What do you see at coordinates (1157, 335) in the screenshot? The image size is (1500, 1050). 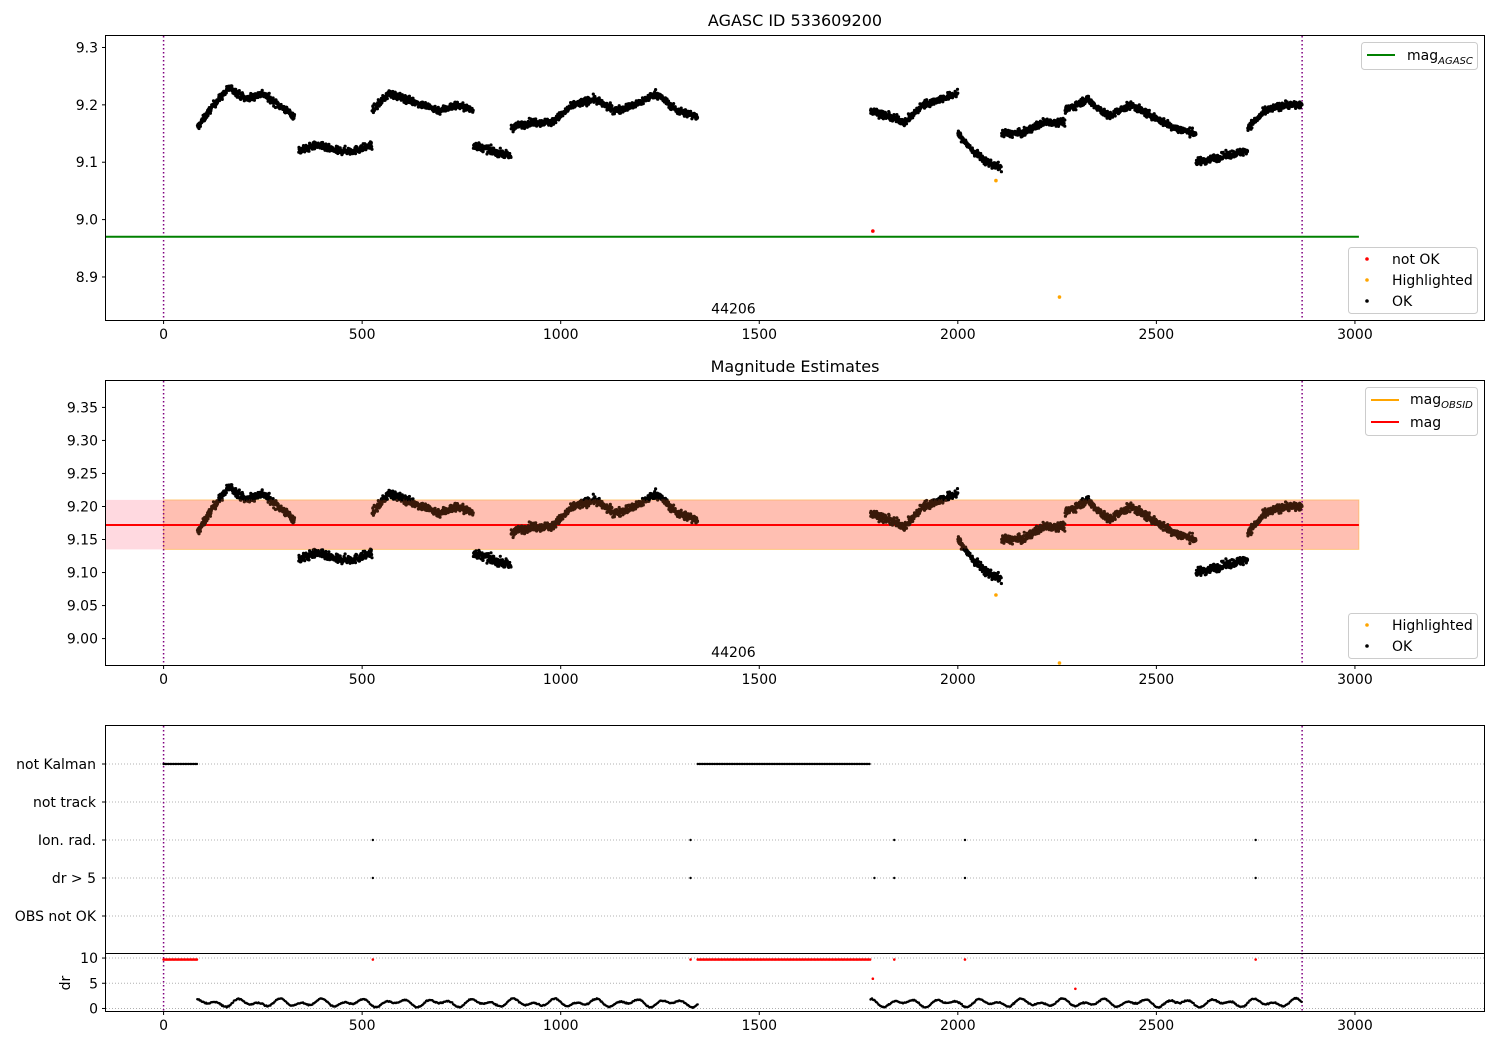 I see `x-tick-label: 2500` at bounding box center [1157, 335].